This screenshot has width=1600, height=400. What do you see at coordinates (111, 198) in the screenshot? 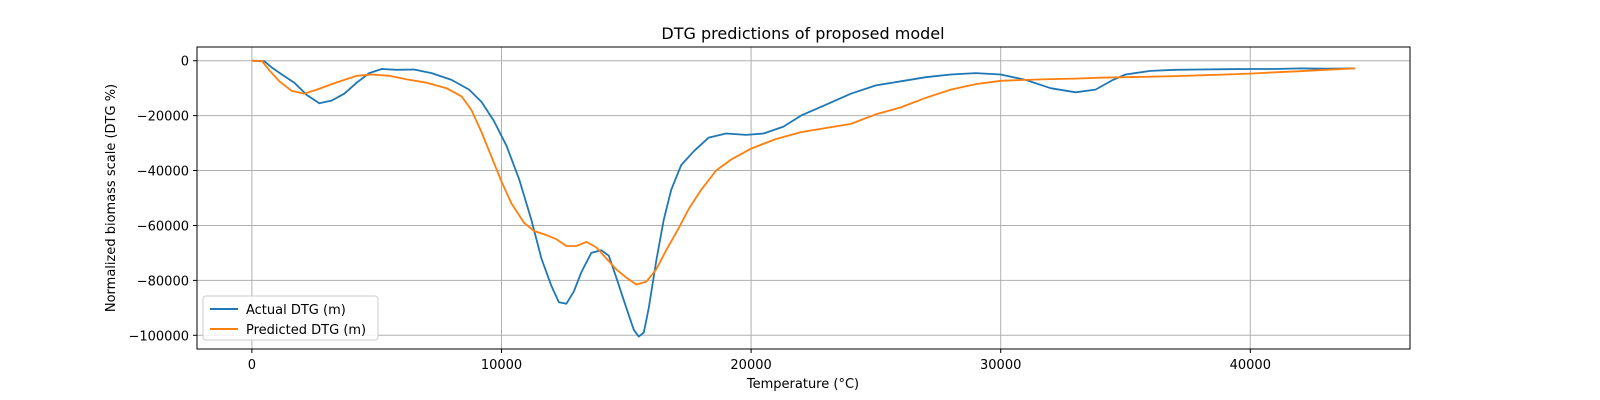
I see `y-axis-label: Normalized biomass scale (DTG %)` at bounding box center [111, 198].